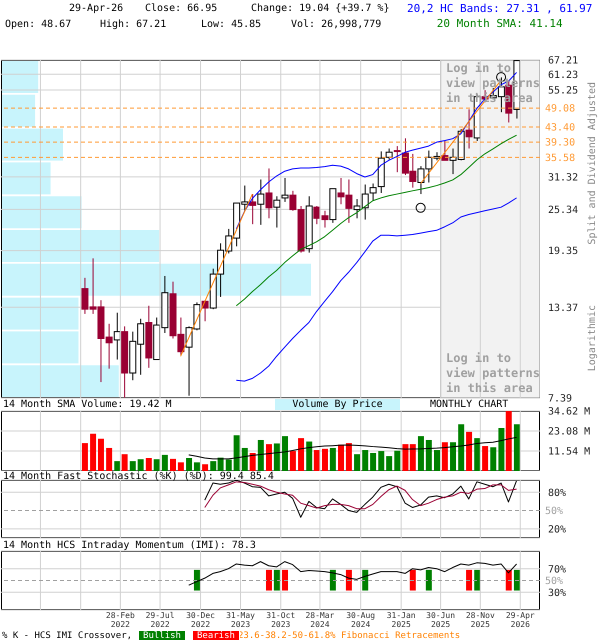 The image size is (600, 640). I want to click on legend-title: % K - HCS IMI Crossover,, so click(67, 635).